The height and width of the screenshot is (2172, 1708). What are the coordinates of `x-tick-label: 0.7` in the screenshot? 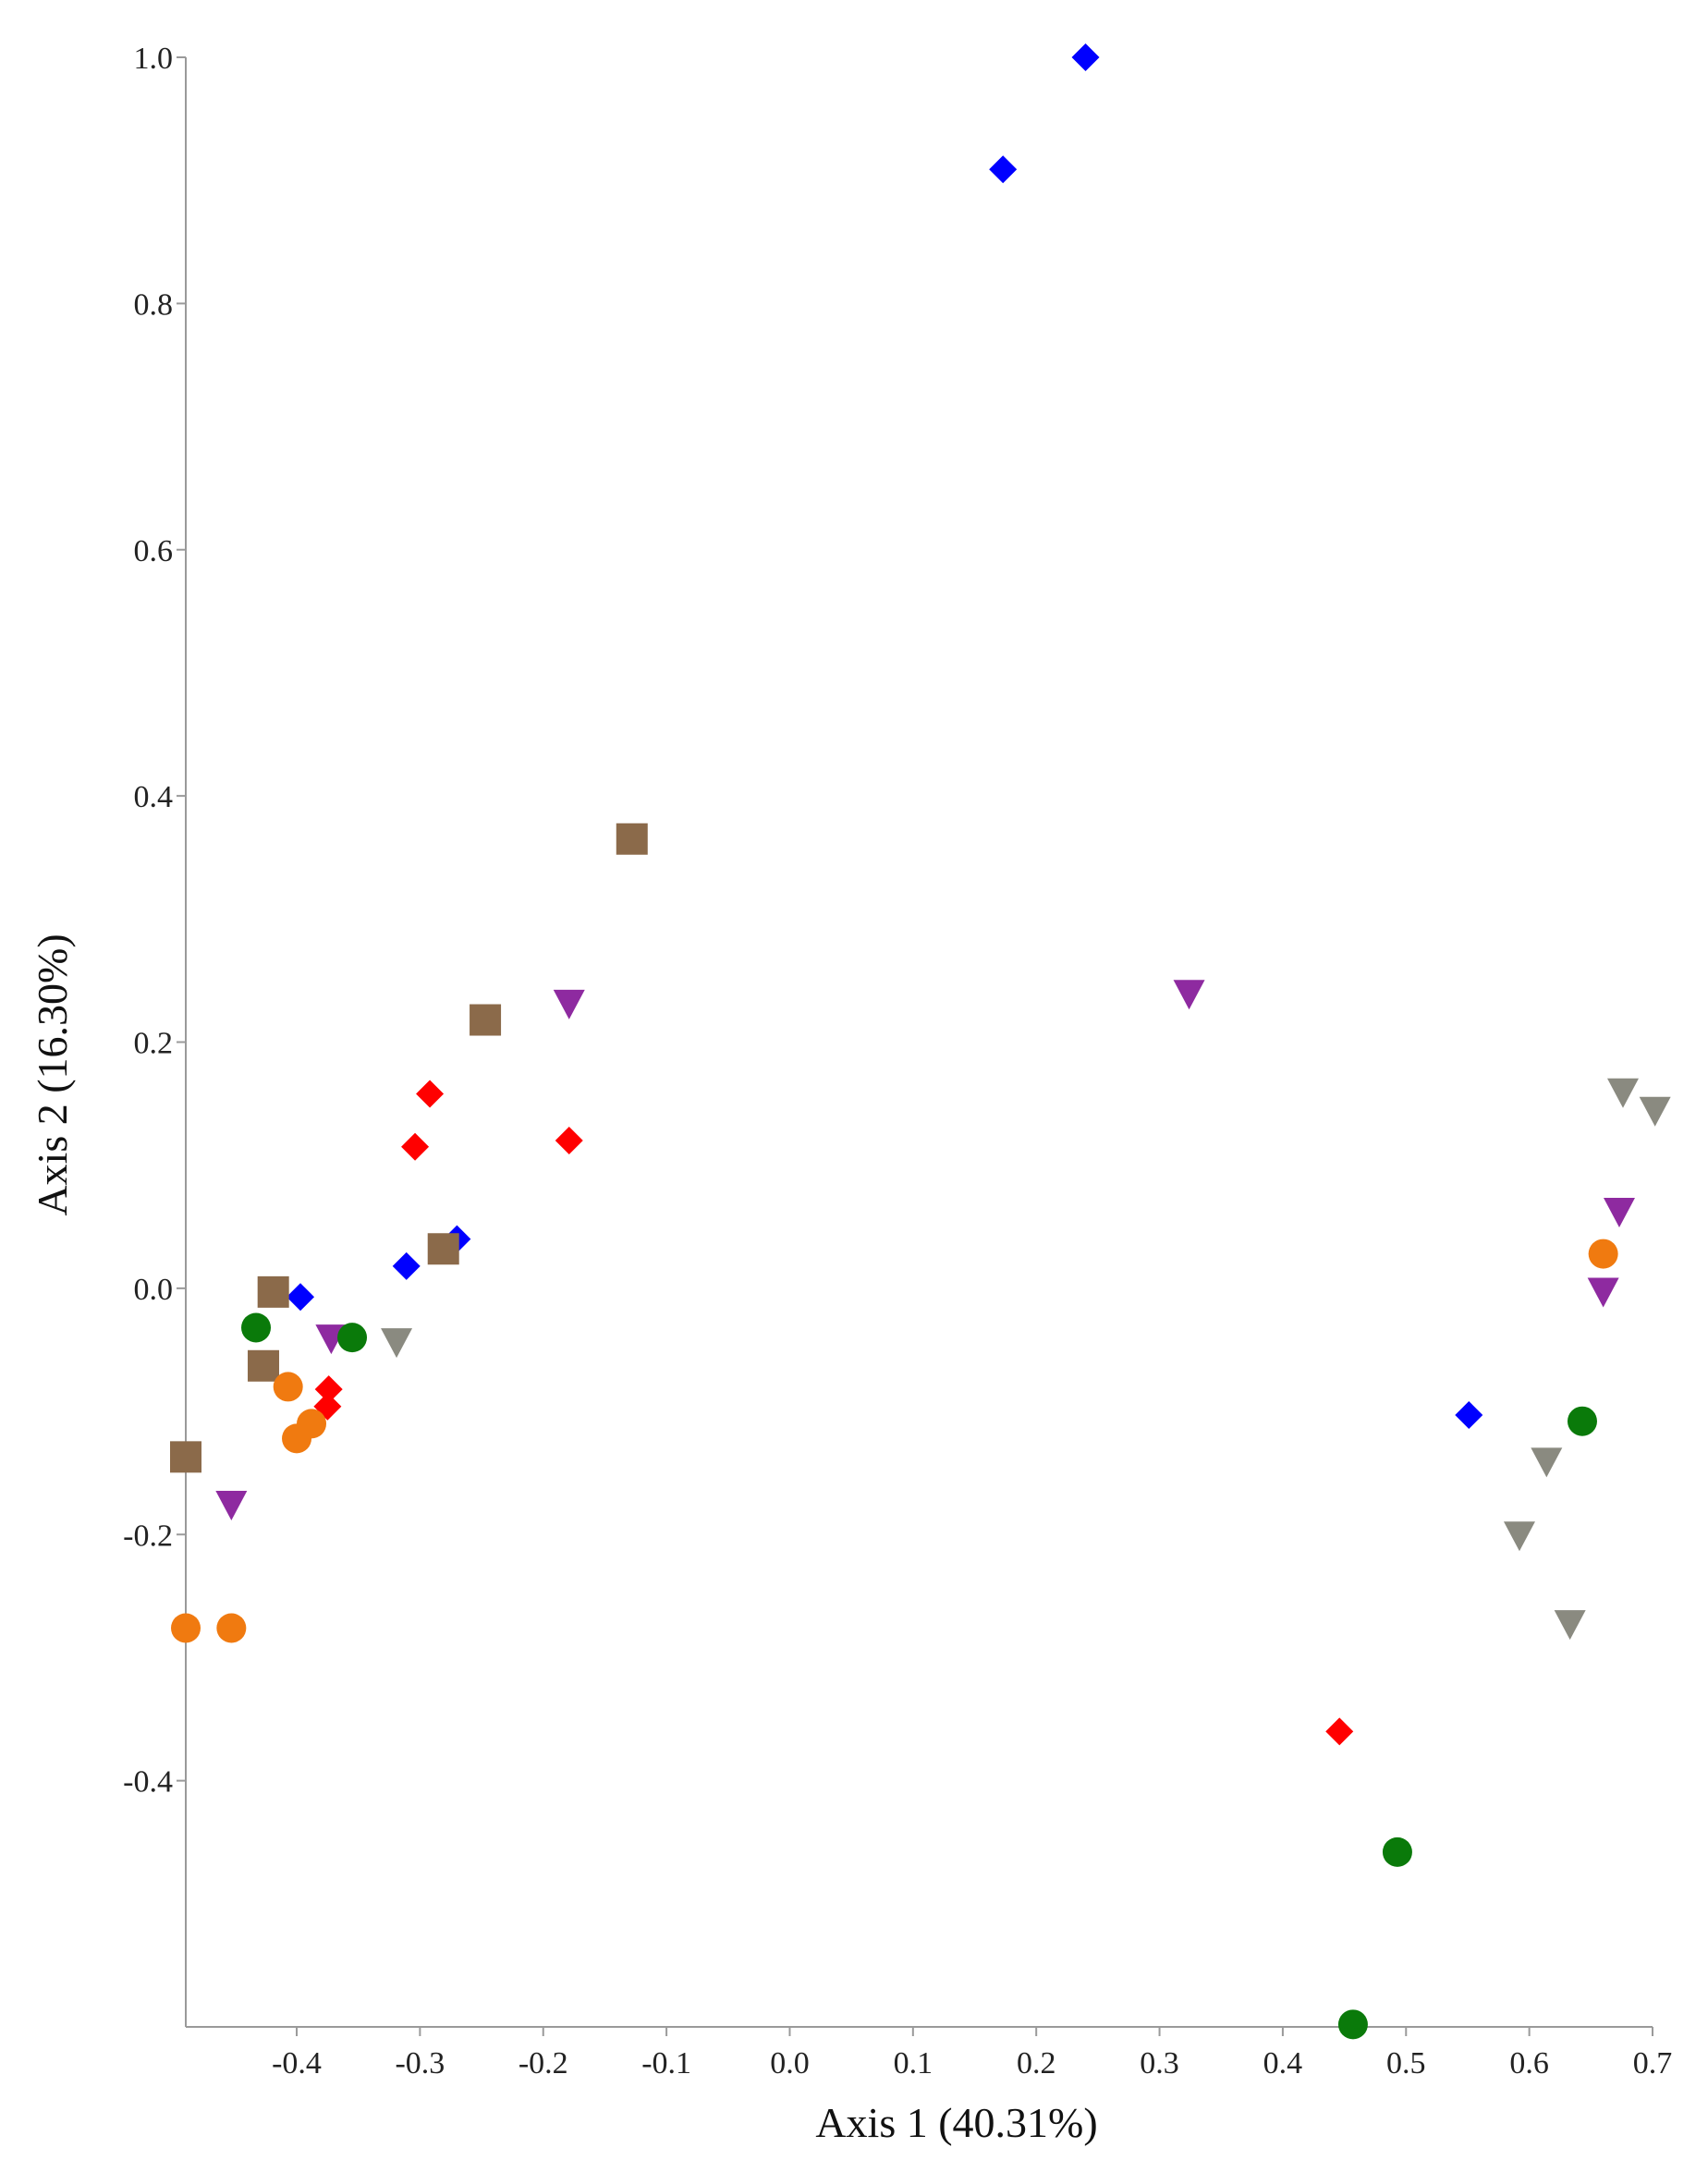 It's located at (1653, 2063).